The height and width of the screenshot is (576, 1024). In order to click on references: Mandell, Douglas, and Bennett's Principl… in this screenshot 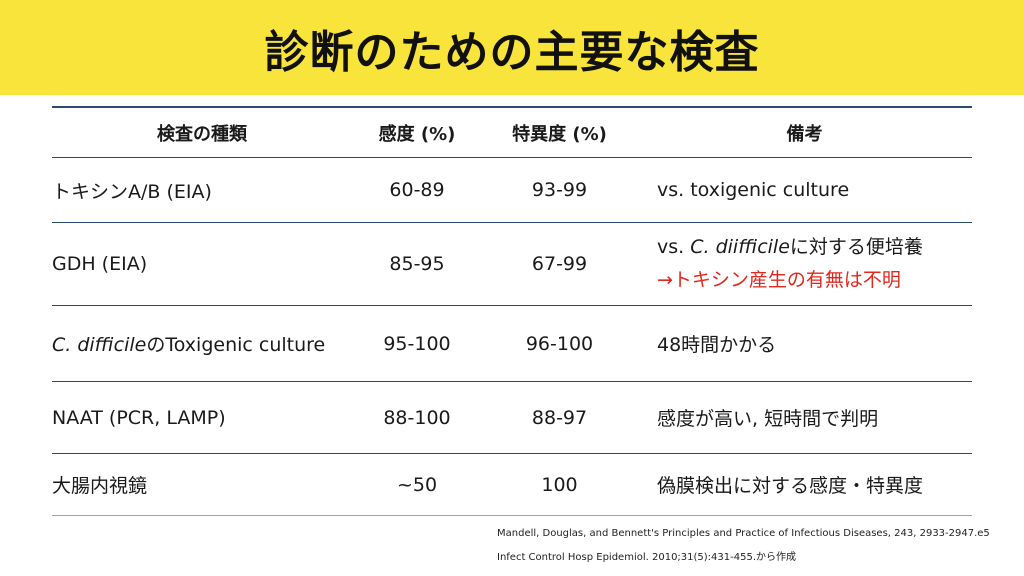, I will do `click(743, 546)`.